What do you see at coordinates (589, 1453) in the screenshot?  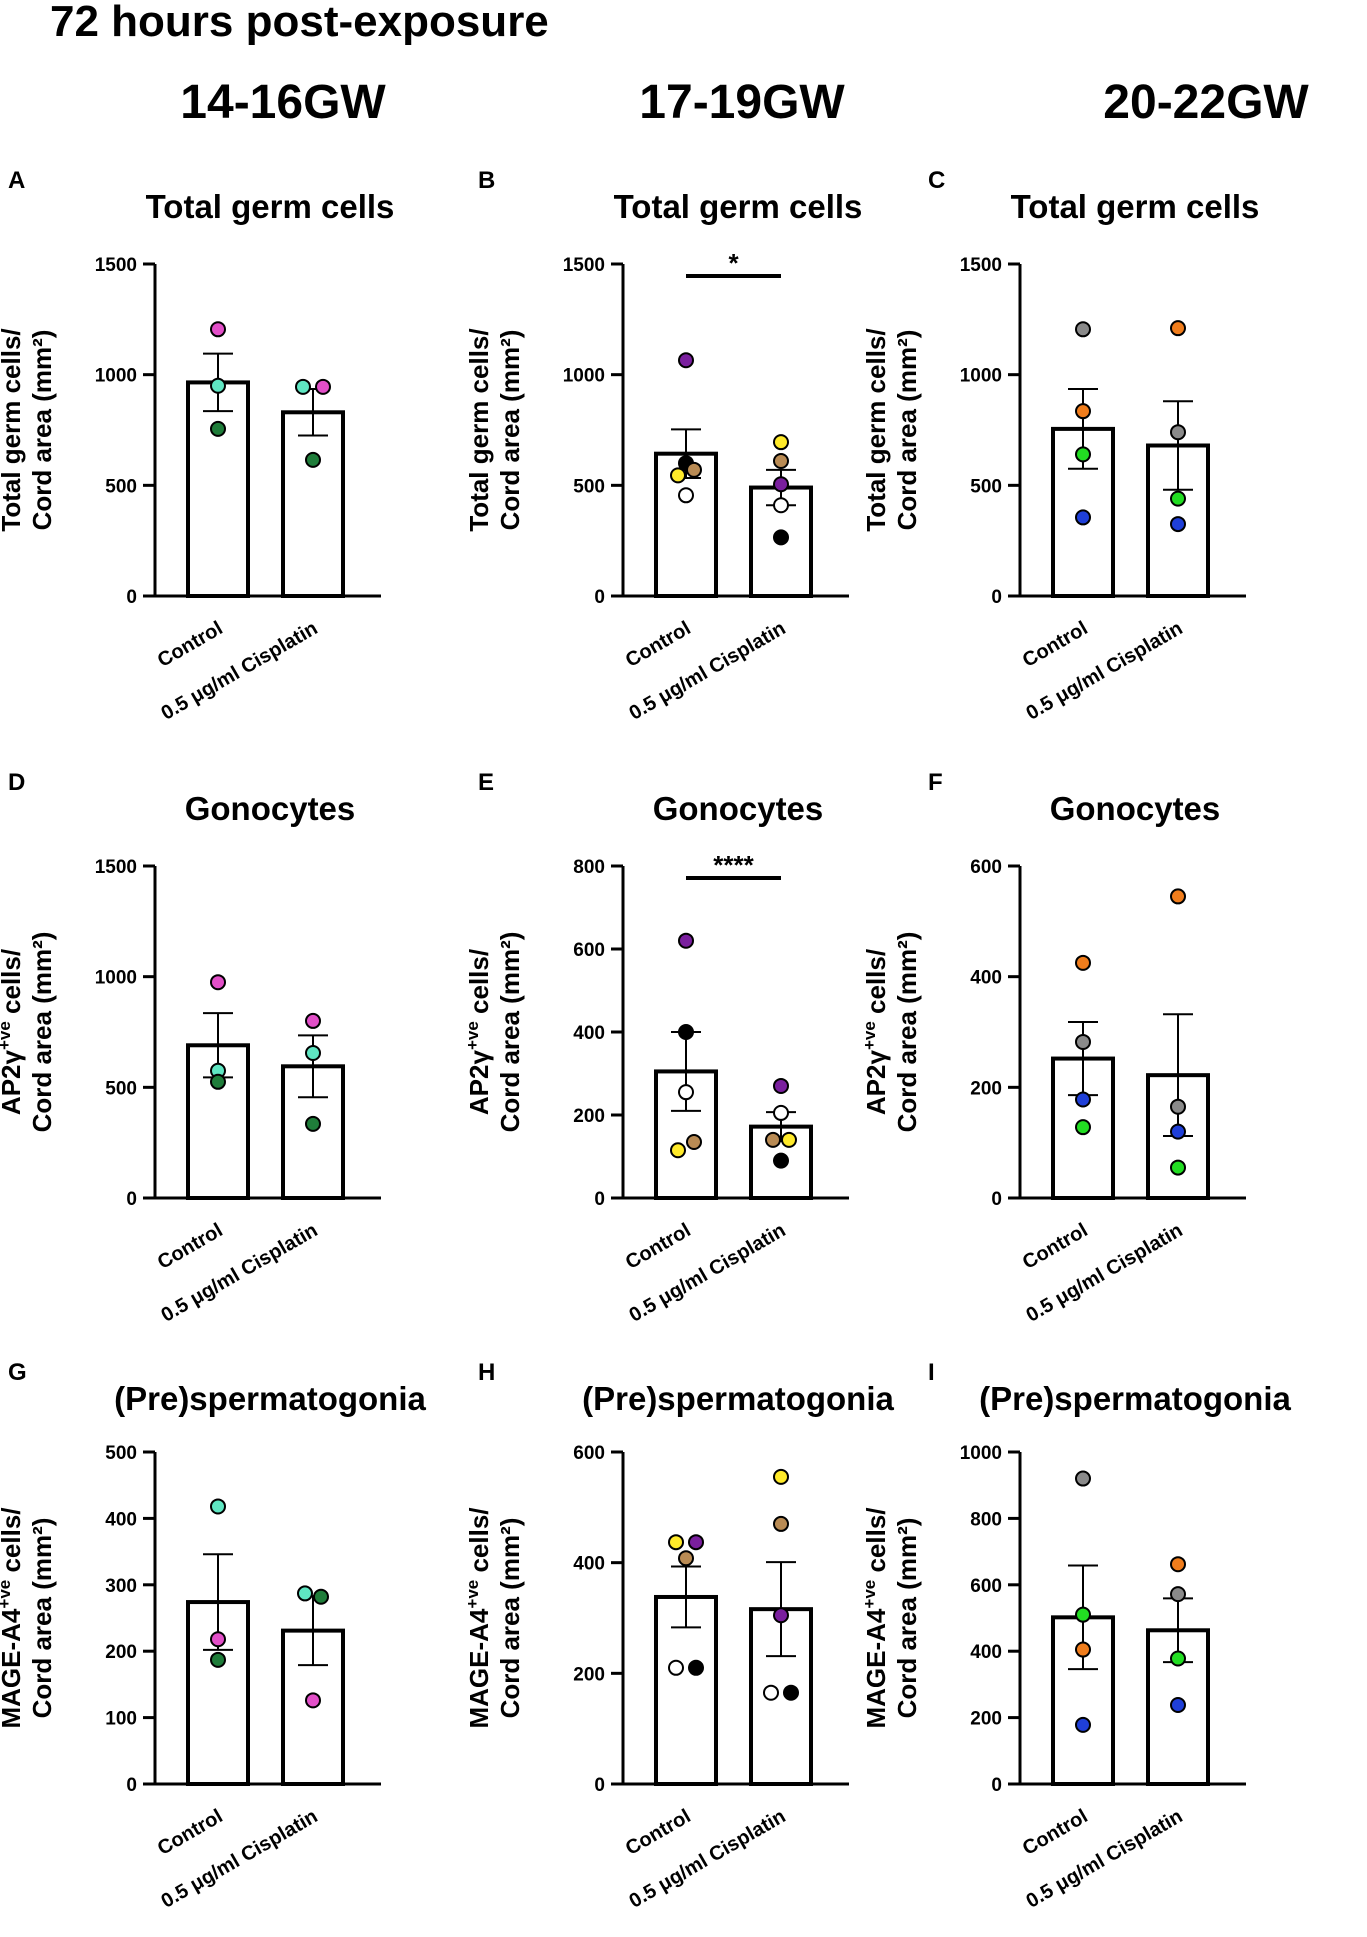 I see `y-tick-label: 600` at bounding box center [589, 1453].